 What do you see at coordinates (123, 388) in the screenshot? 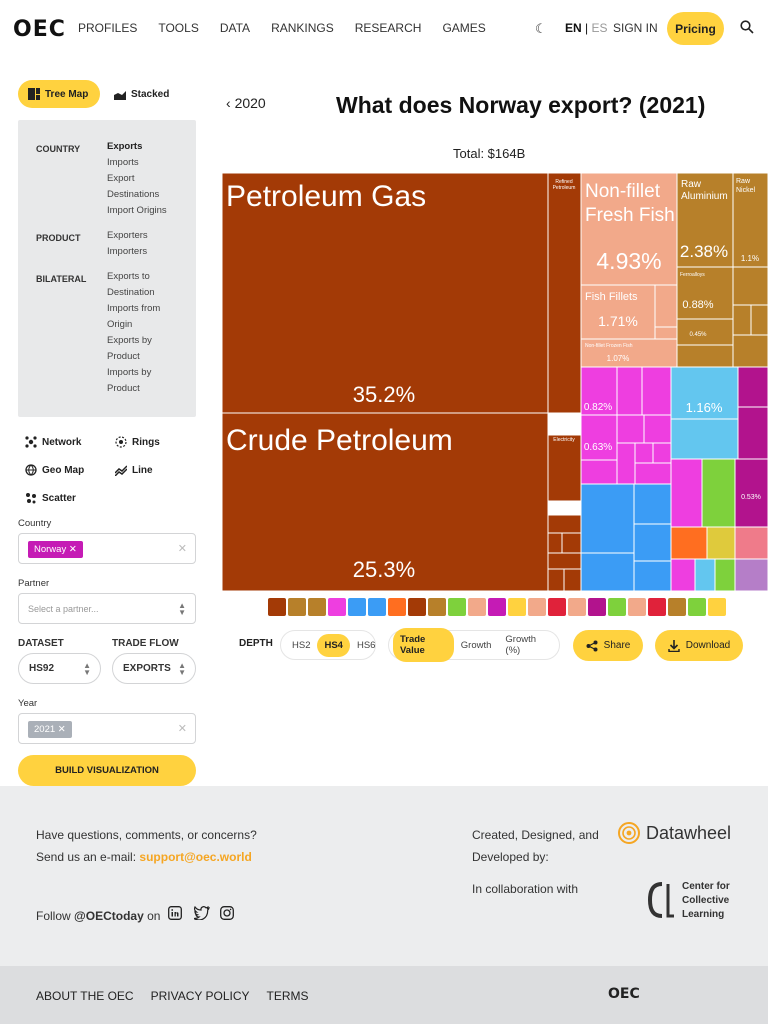
I see `menu-imports-by-product: Product` at bounding box center [123, 388].